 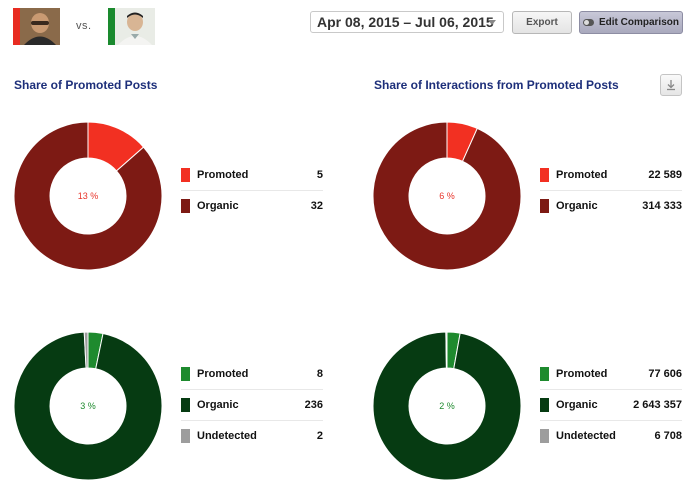 I want to click on legend-value: 6 708, so click(x=668, y=436).